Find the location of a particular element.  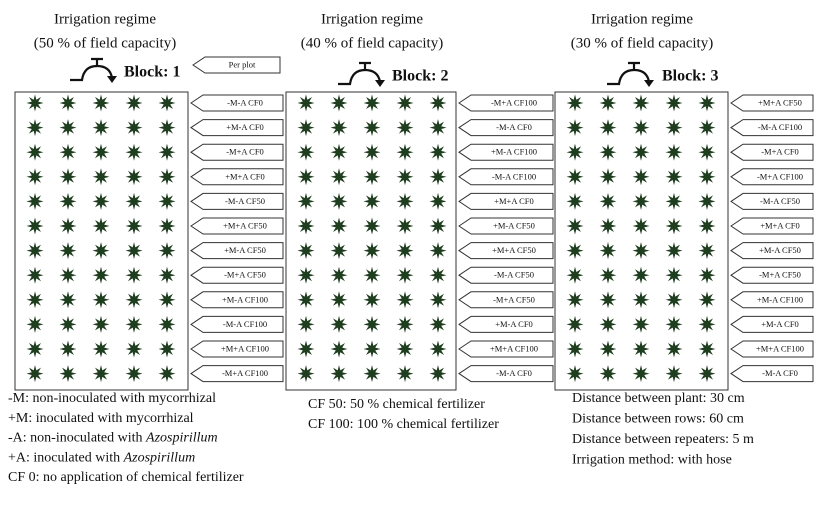

treatment-label: +M-A CF50 is located at coordinates (245, 250).